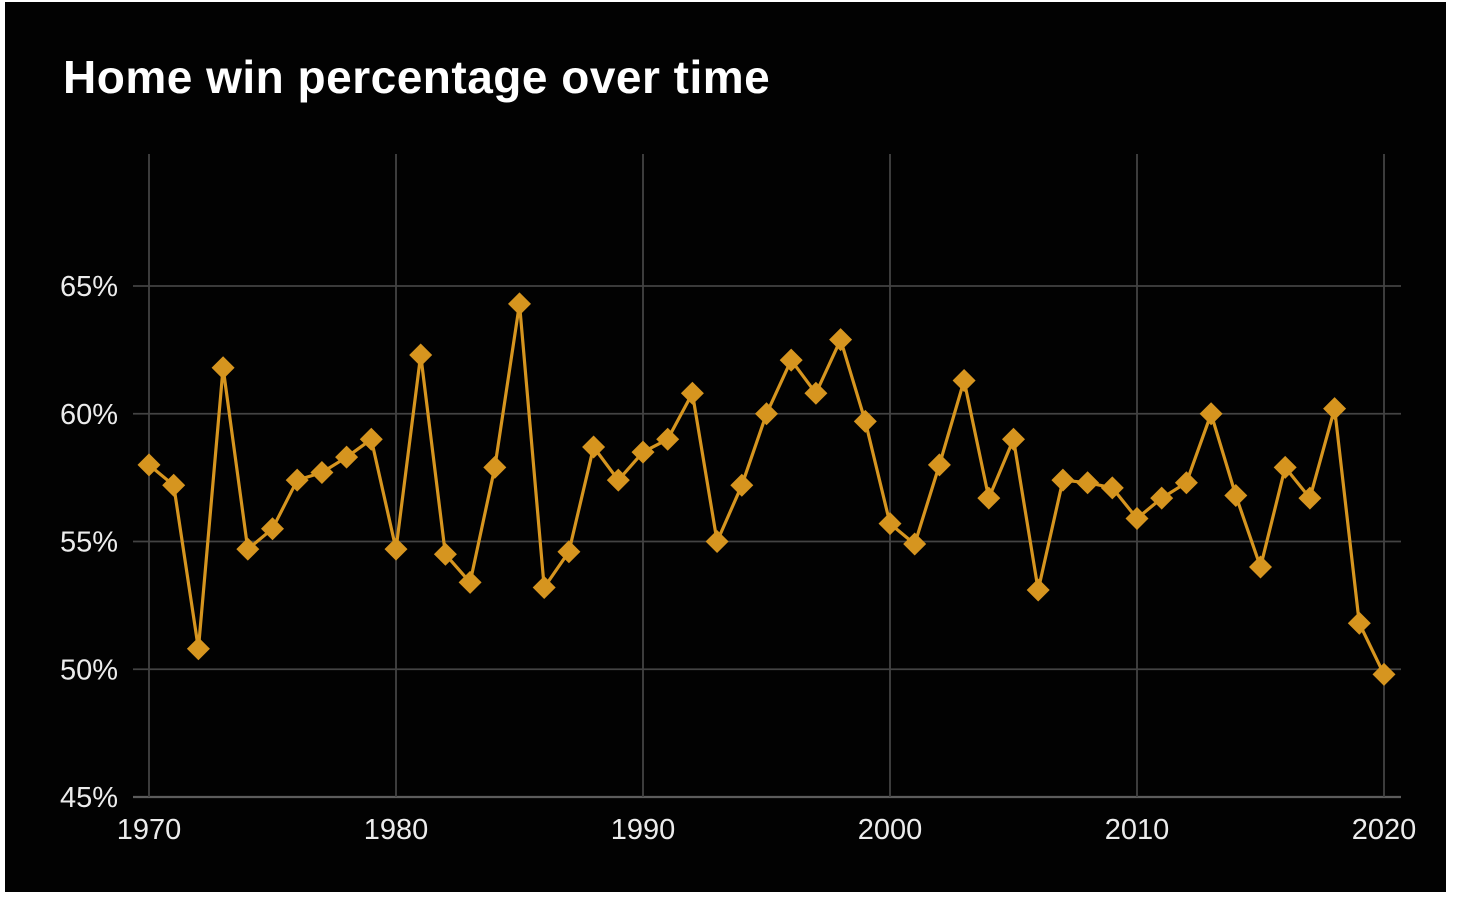 The height and width of the screenshot is (910, 1460). What do you see at coordinates (1384, 830) in the screenshot?
I see `x-tick-label: 2020` at bounding box center [1384, 830].